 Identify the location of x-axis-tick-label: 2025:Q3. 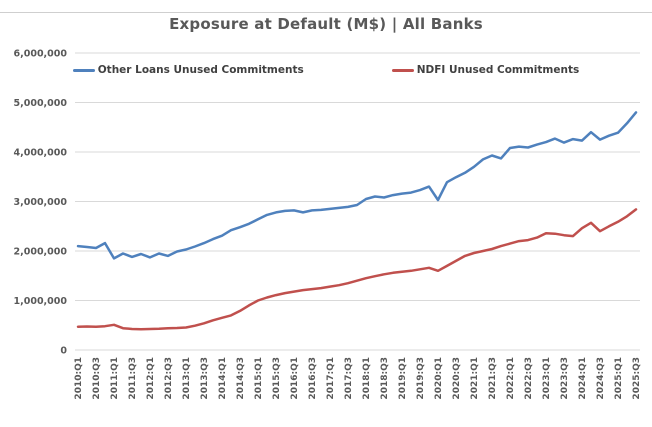
(637, 378).